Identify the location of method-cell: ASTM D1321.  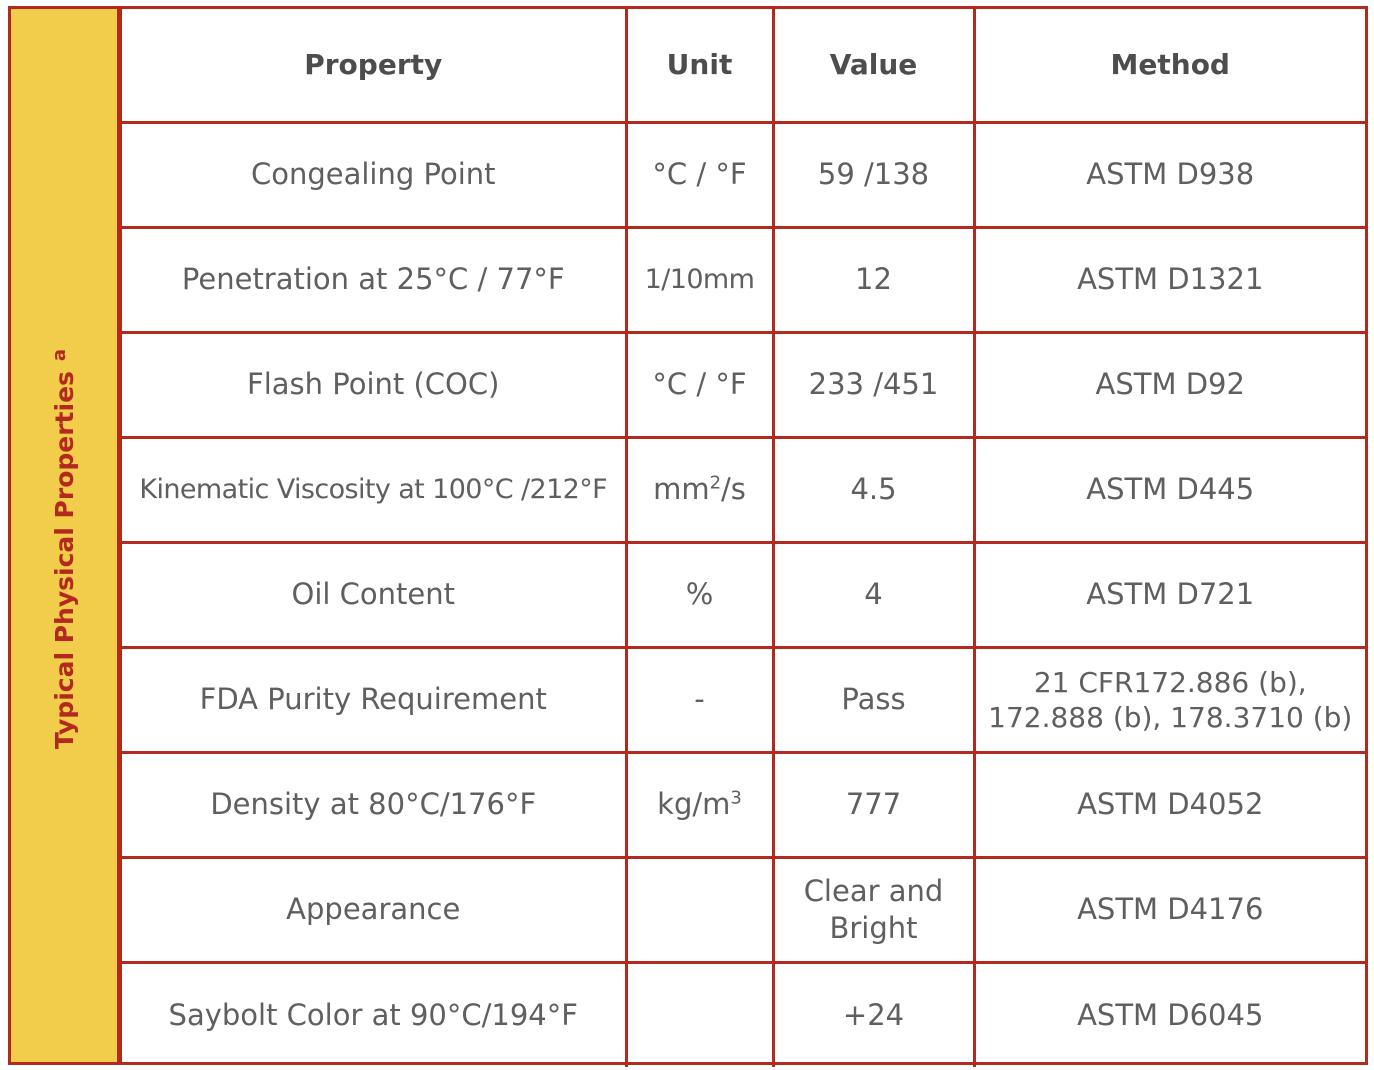
(1168, 279).